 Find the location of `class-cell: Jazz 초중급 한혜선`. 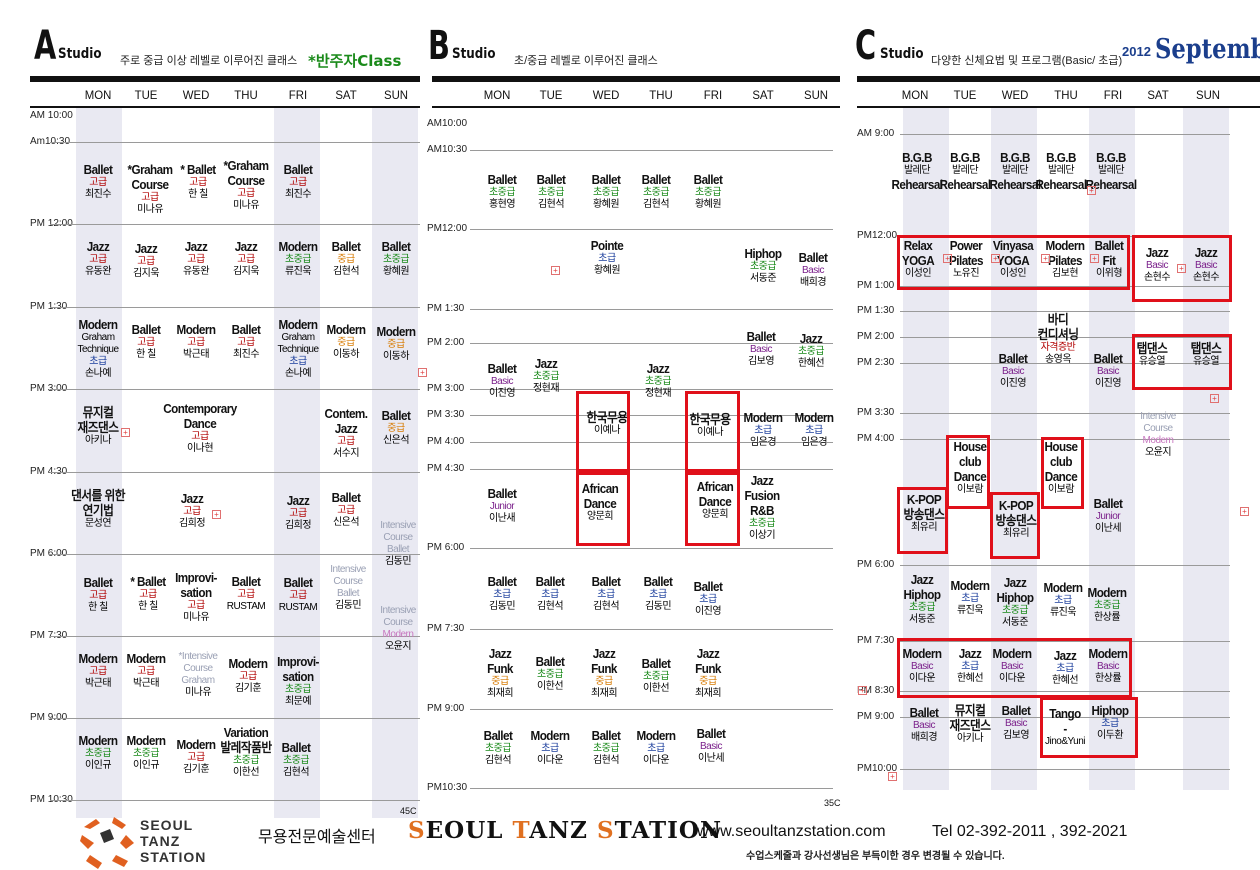

class-cell: Jazz 초중급 한혜선 is located at coordinates (811, 350).